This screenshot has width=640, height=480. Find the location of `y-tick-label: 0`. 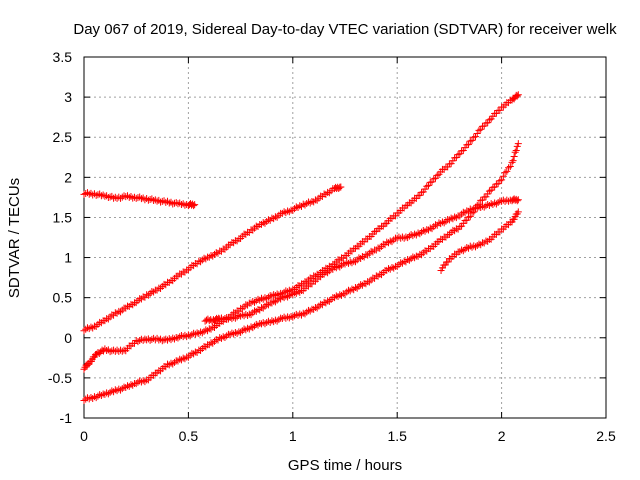

y-tick-label: 0 is located at coordinates (68, 338).